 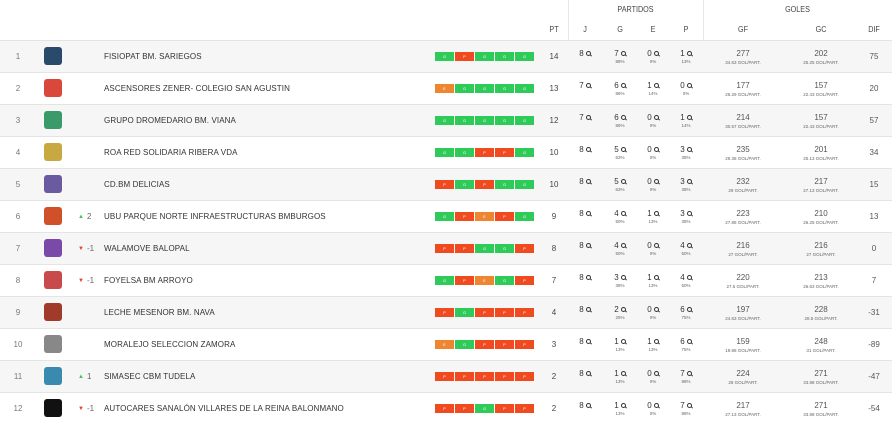 I want to click on lost: 0 0%, so click(x=686, y=88).